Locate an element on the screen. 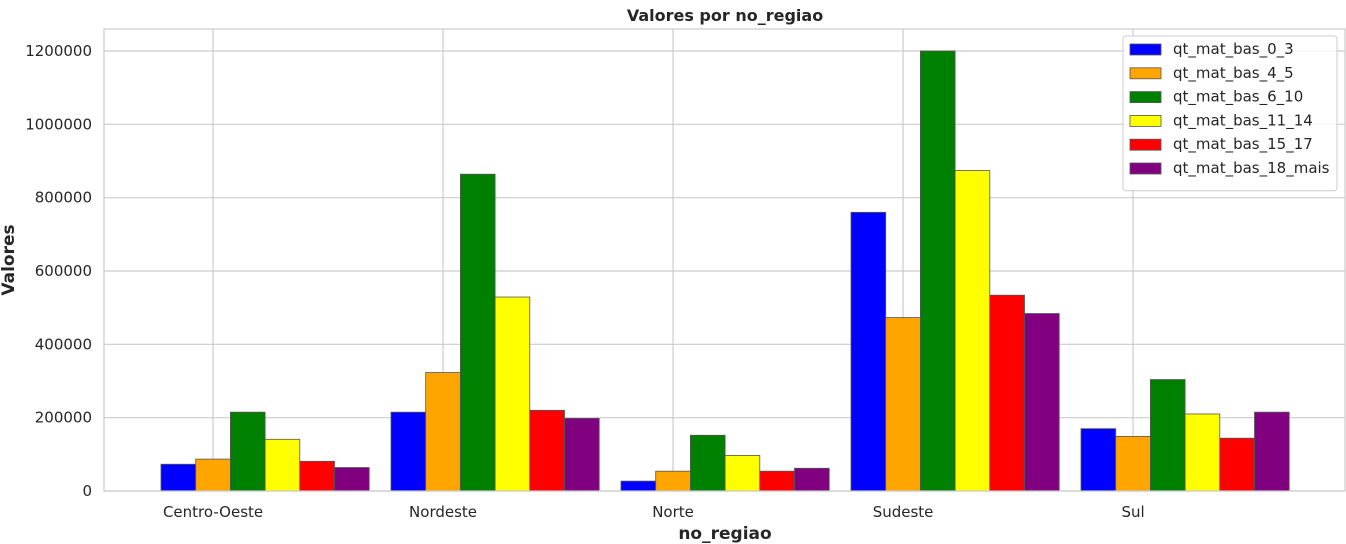  bar-qt_mat_bas_18_mais-Sudeste is located at coordinates (1042, 402).